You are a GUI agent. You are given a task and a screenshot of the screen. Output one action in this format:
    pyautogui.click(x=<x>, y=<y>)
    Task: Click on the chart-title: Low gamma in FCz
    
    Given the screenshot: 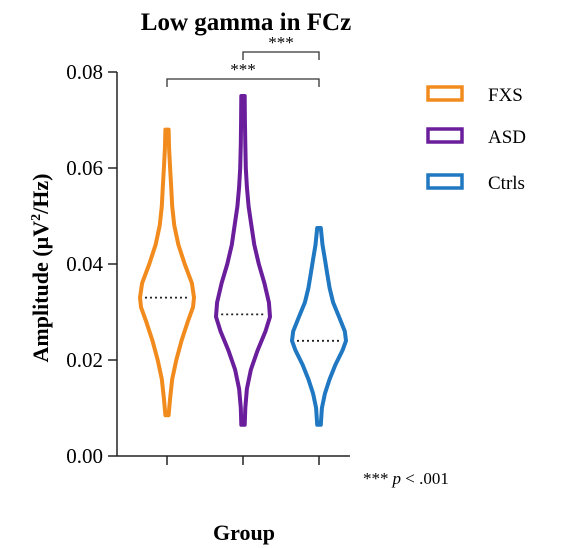 What is the action you would take?
    pyautogui.click(x=246, y=22)
    